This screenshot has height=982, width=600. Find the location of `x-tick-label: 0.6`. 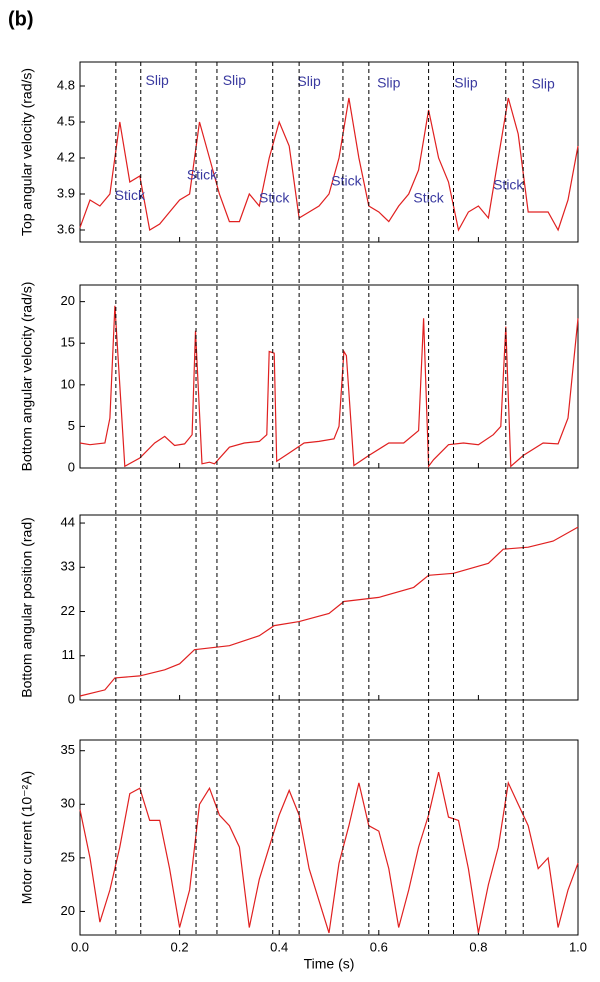

x-tick-label: 0.6 is located at coordinates (379, 946).